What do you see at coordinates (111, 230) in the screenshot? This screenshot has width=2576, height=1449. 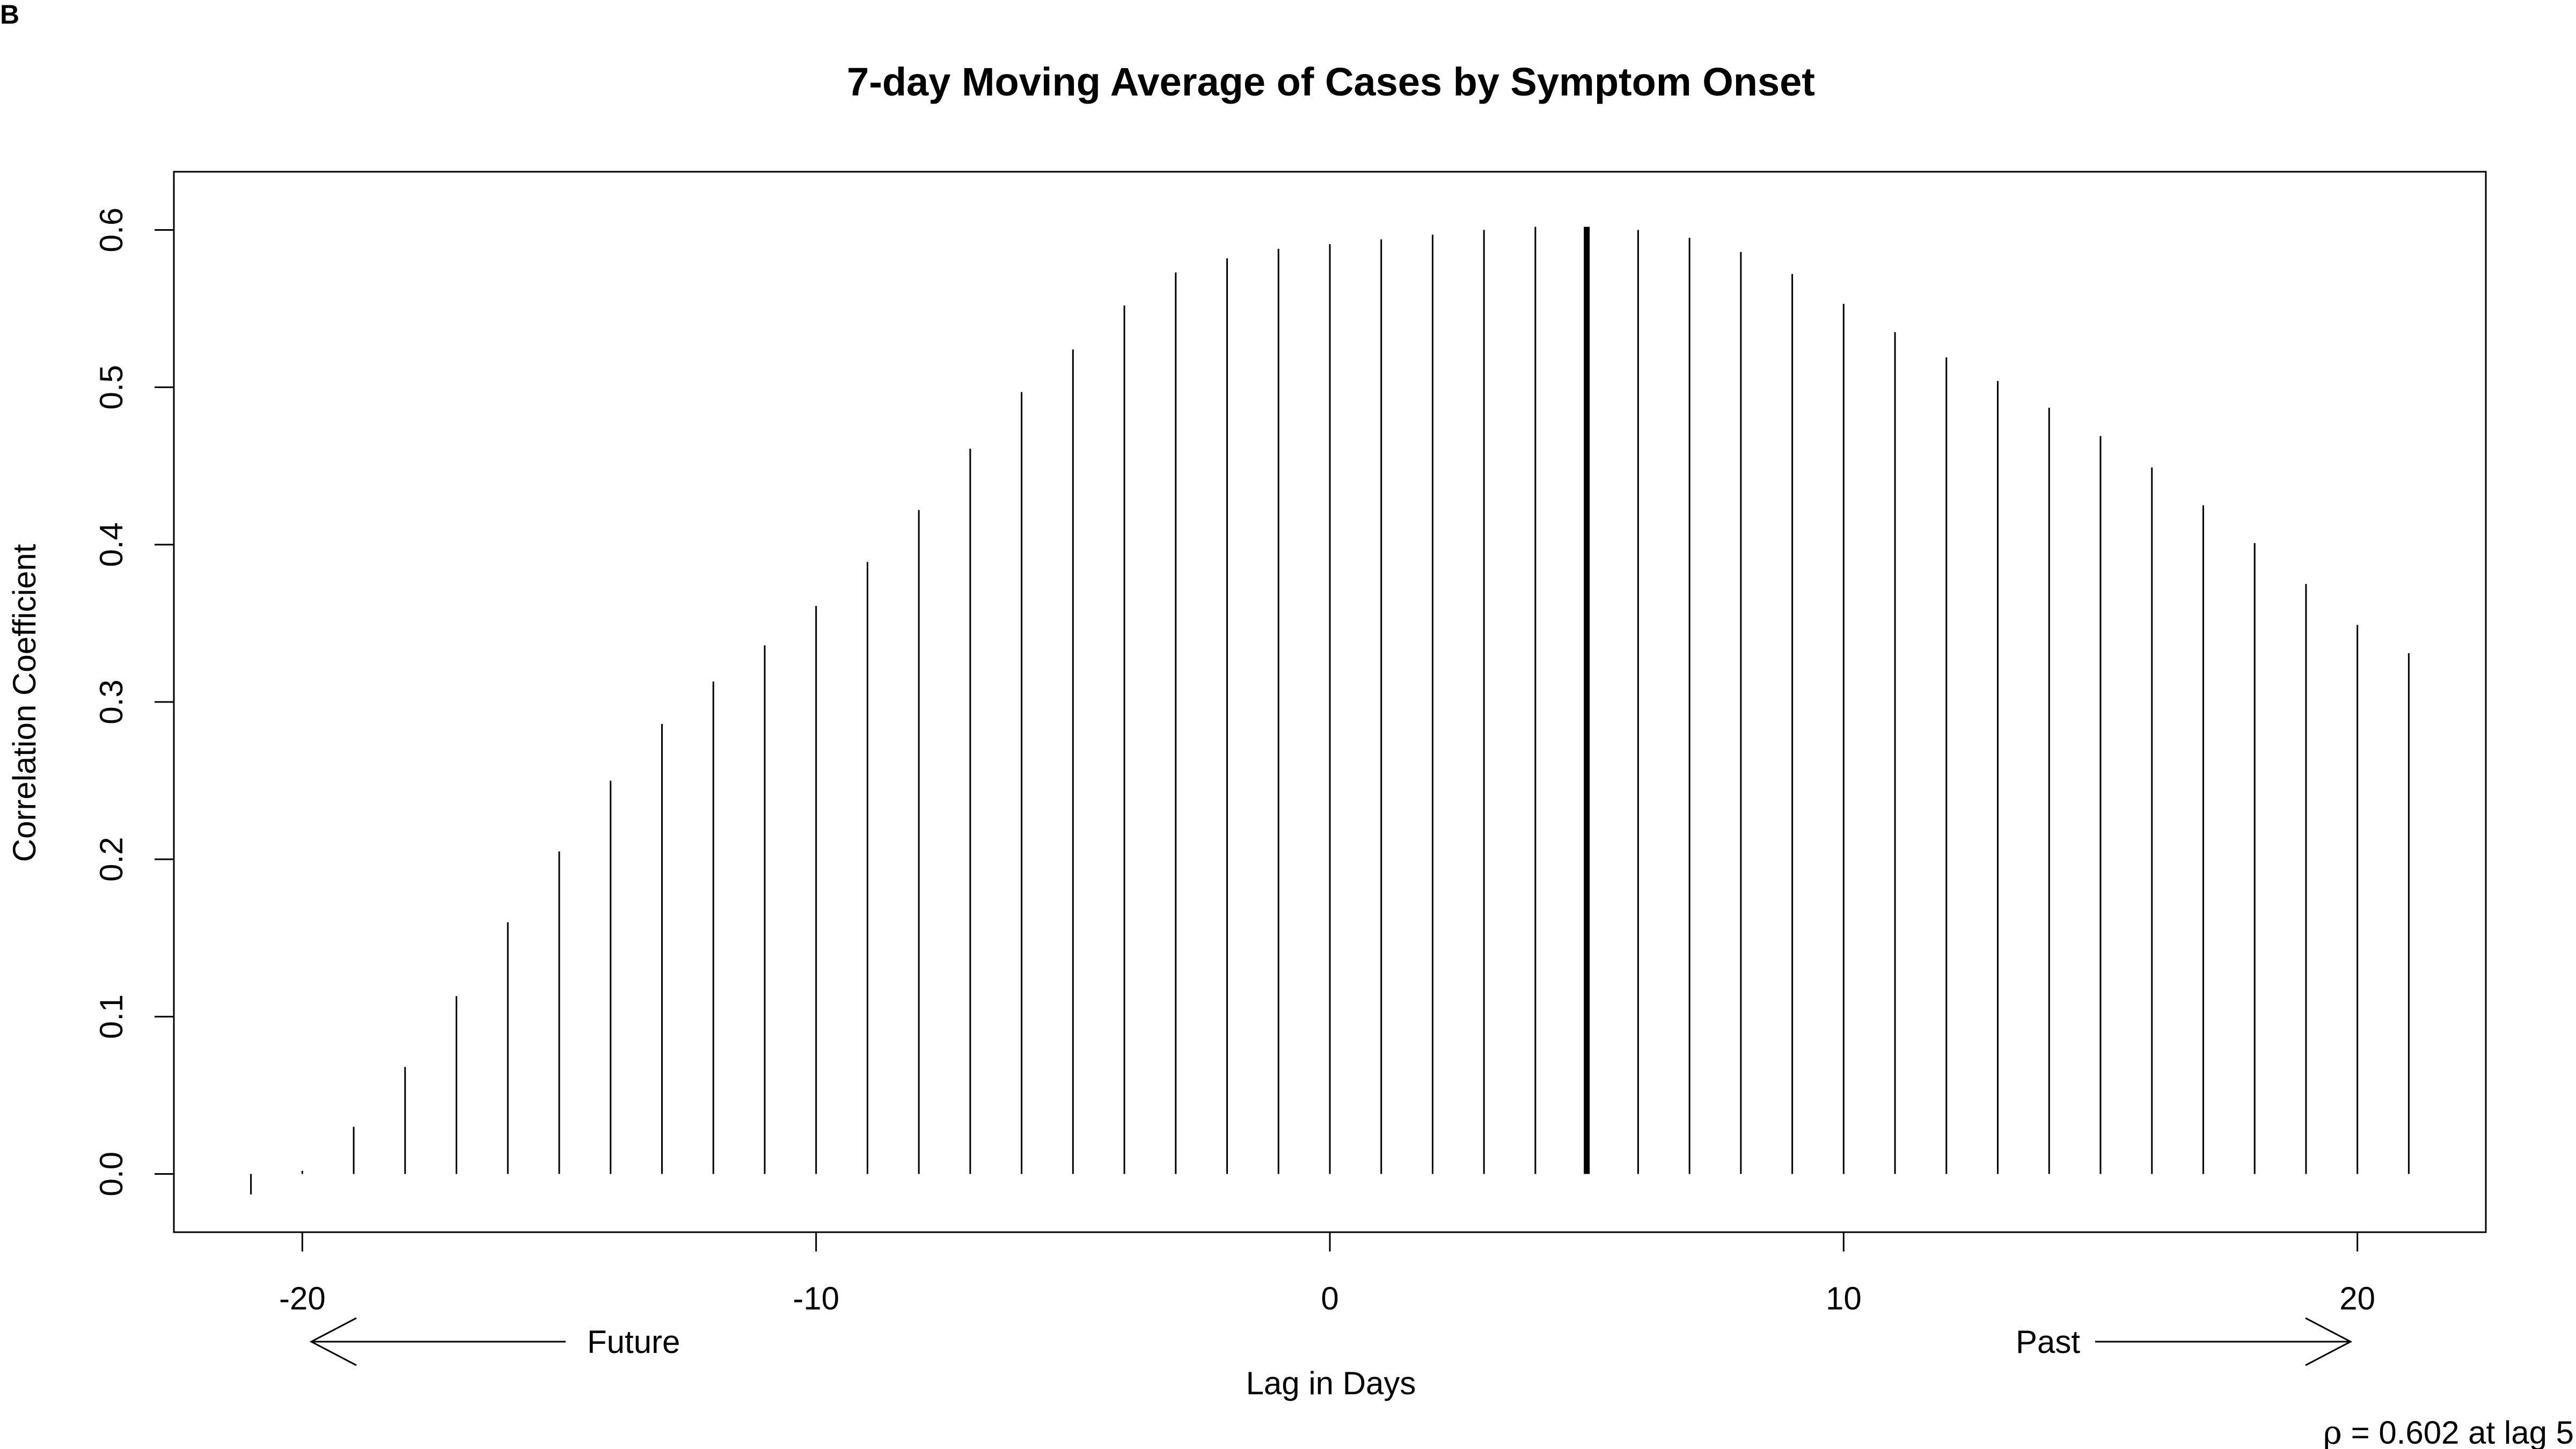 I see `y-tick-label: 0.6` at bounding box center [111, 230].